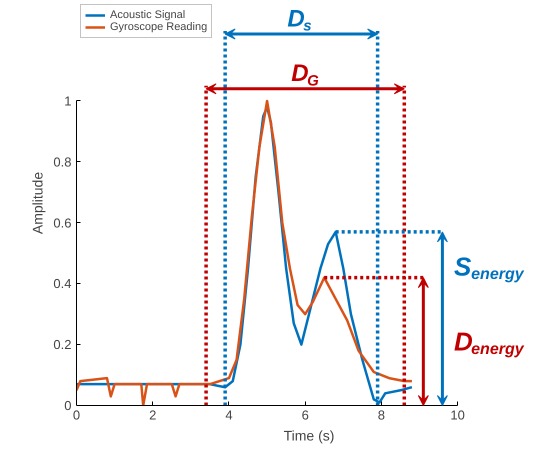 Image resolution: width=541 pixels, height=458 pixels. I want to click on x-axis-title: Time (s), so click(309, 436).